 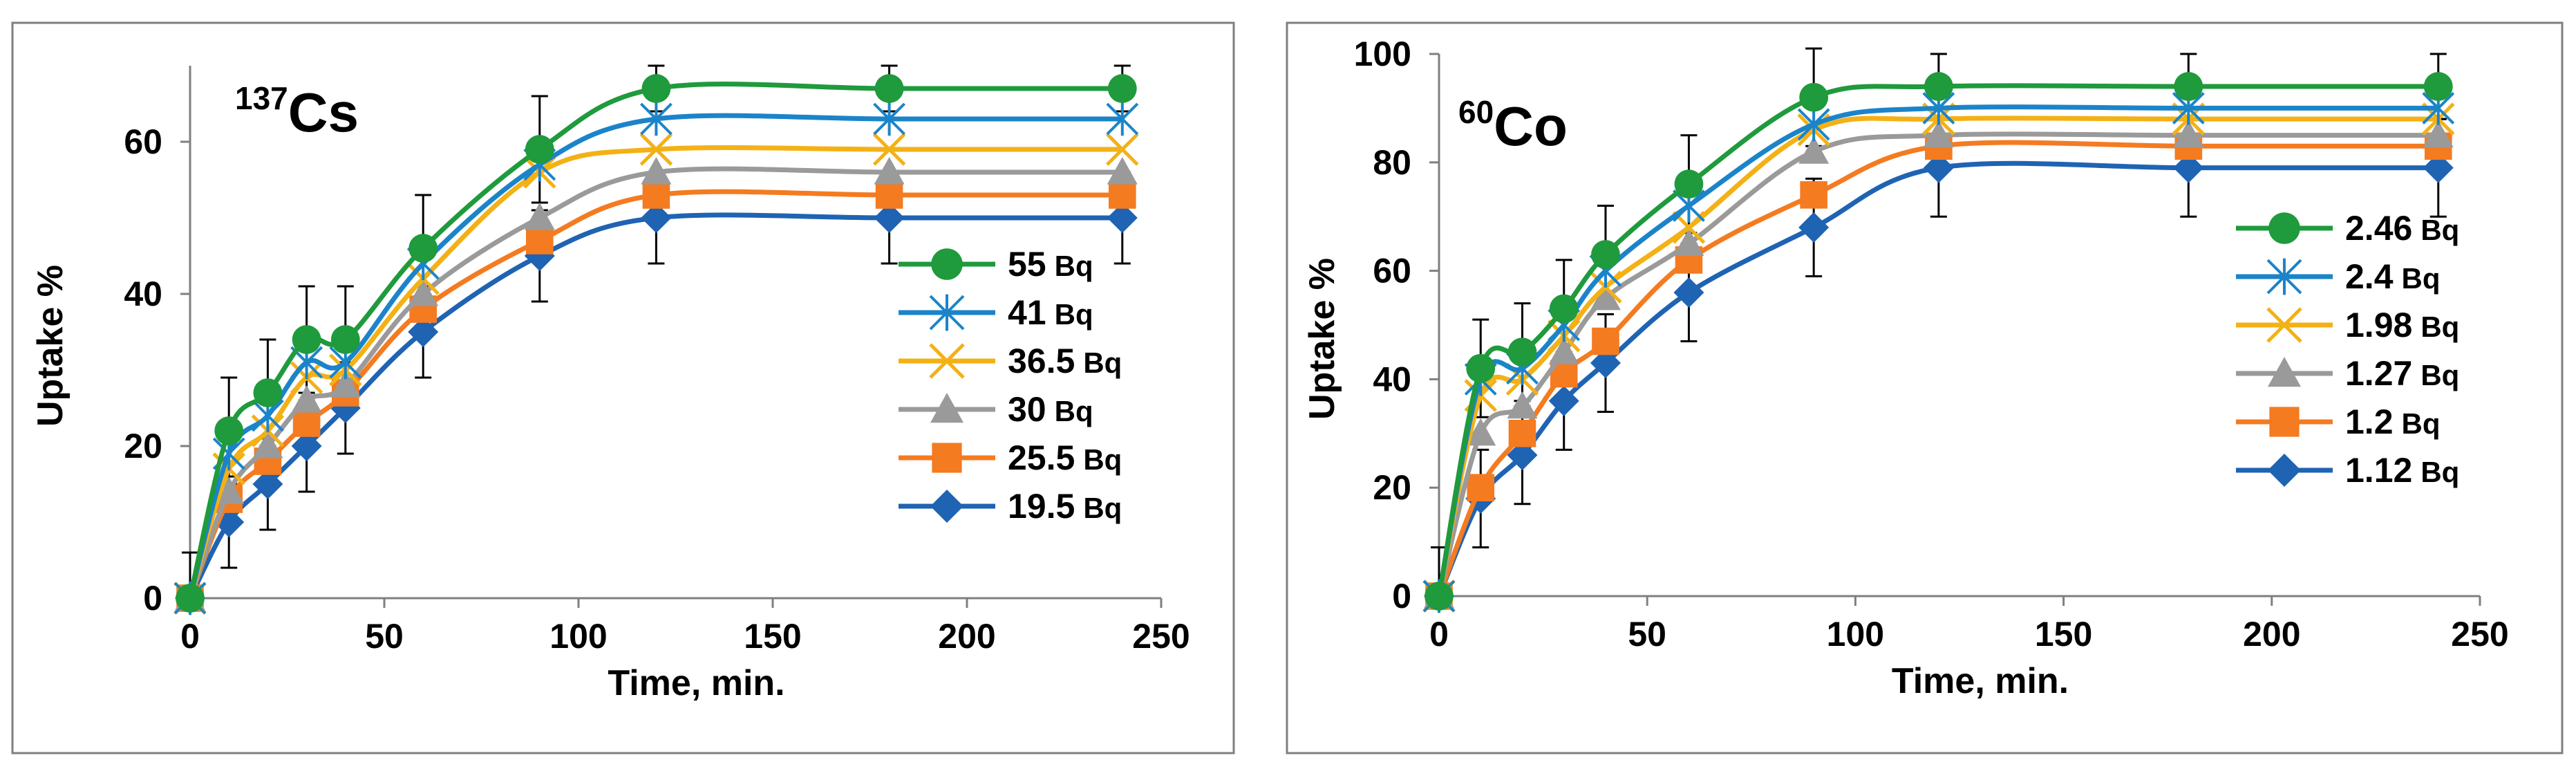 What do you see at coordinates (1813, 125) in the screenshot?
I see `data-point: 90, 87` at bounding box center [1813, 125].